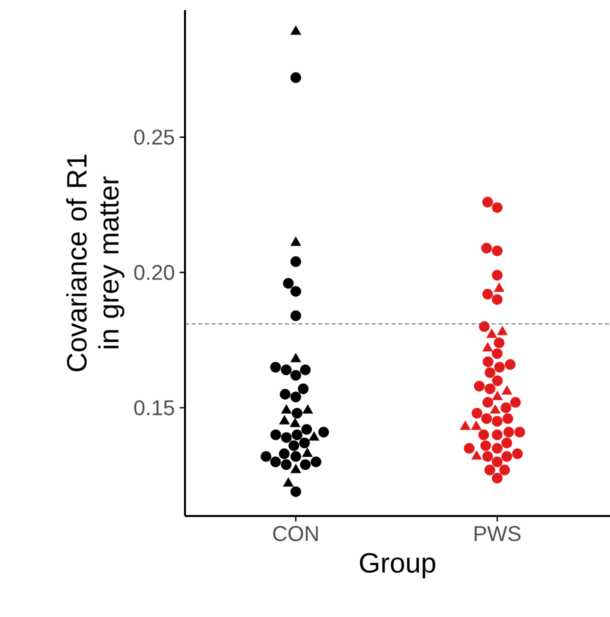 This screenshot has height=617, width=610. What do you see at coordinates (295, 534) in the screenshot?
I see `x-tick-label: CON` at bounding box center [295, 534].